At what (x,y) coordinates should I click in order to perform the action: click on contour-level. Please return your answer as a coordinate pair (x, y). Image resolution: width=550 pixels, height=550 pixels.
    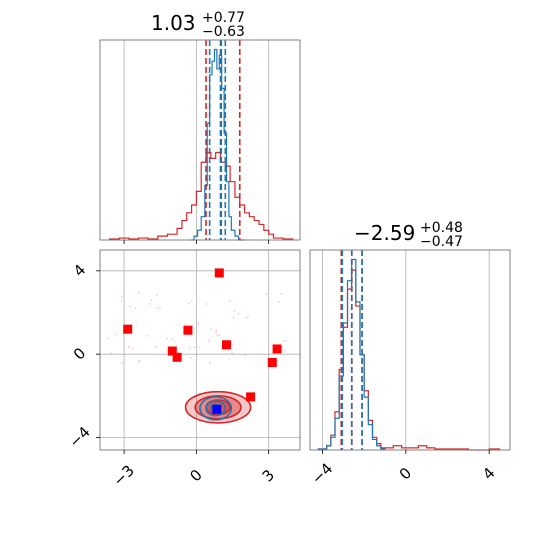
    Looking at the image, I should click on (216, 408).